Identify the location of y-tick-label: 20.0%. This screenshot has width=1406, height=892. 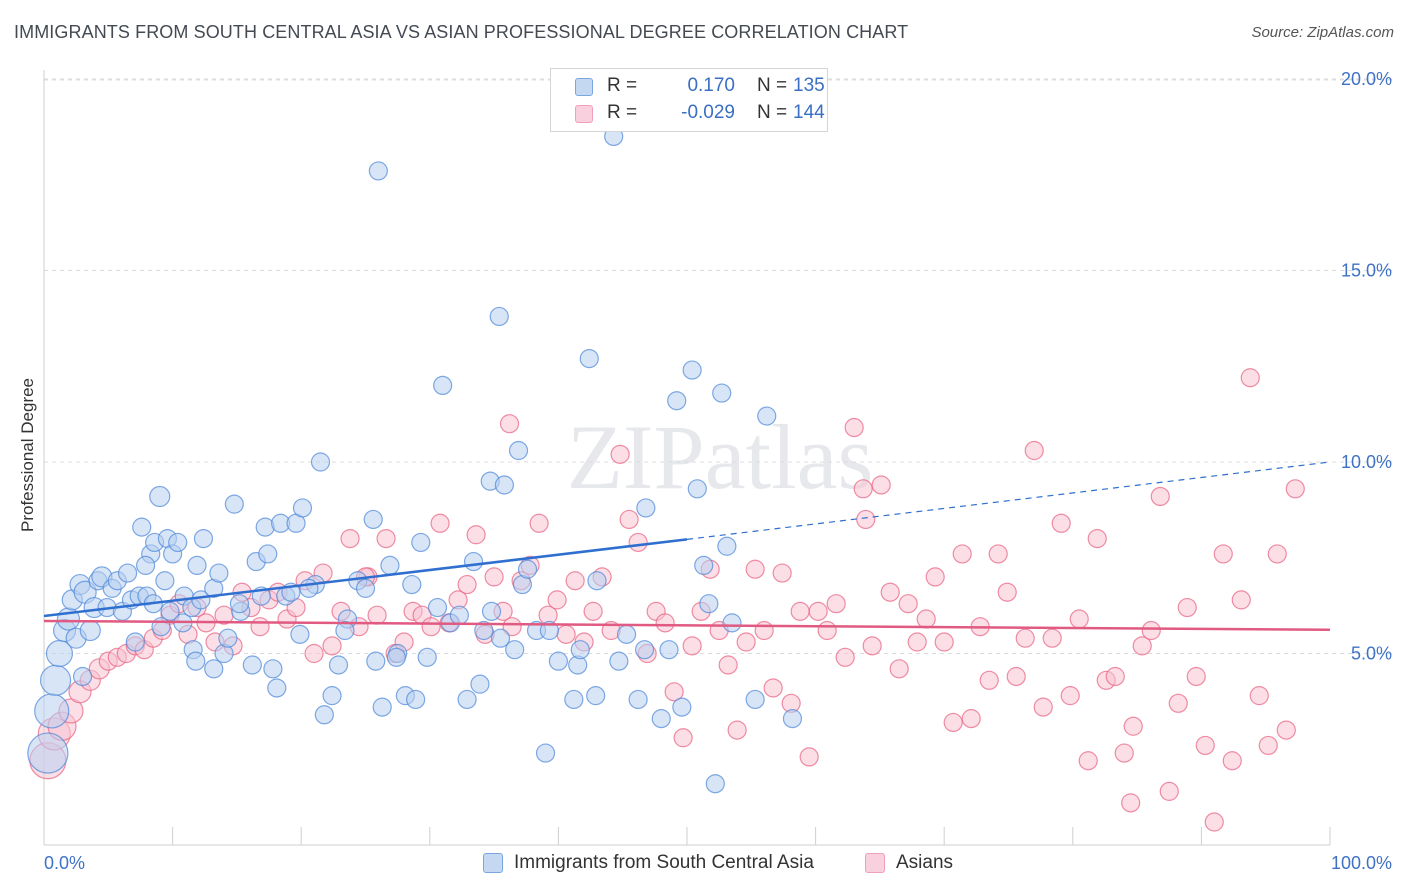
(1366, 79).